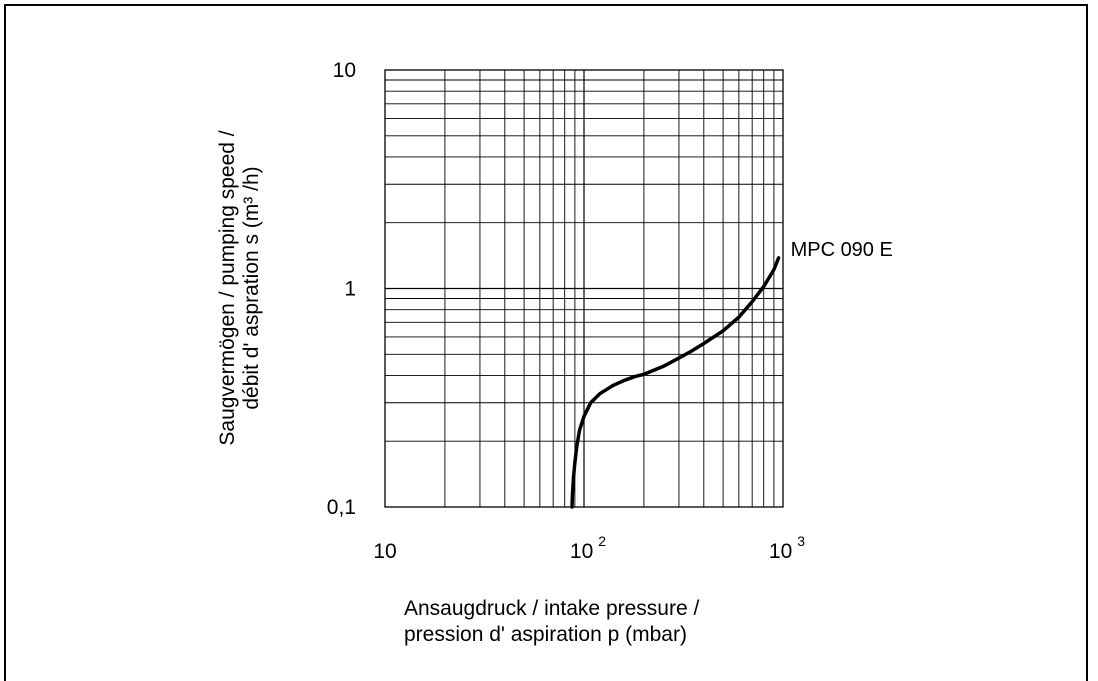 Image resolution: width=1098 pixels, height=681 pixels. What do you see at coordinates (344, 70) in the screenshot?
I see `y-tick-label: 10` at bounding box center [344, 70].